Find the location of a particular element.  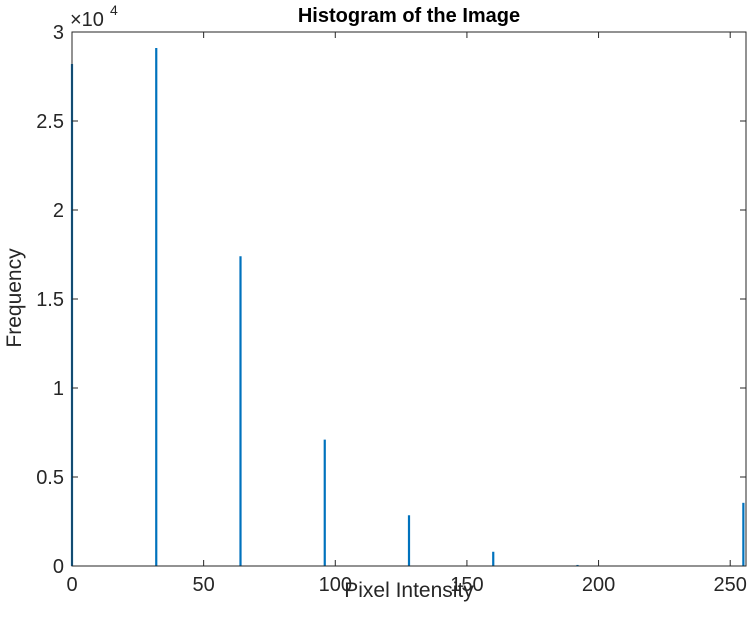

x-tick-label: 250 is located at coordinates (730, 585).